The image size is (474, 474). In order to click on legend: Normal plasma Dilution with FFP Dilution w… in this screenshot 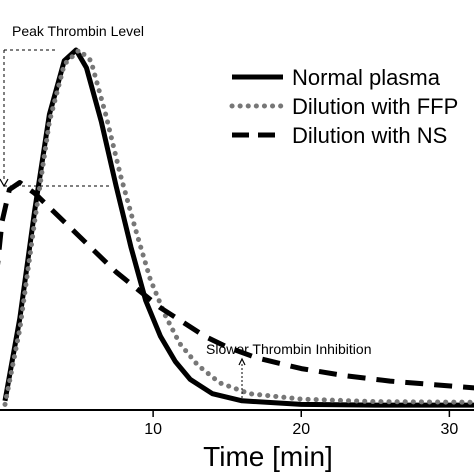, I will do `click(343, 106)`.